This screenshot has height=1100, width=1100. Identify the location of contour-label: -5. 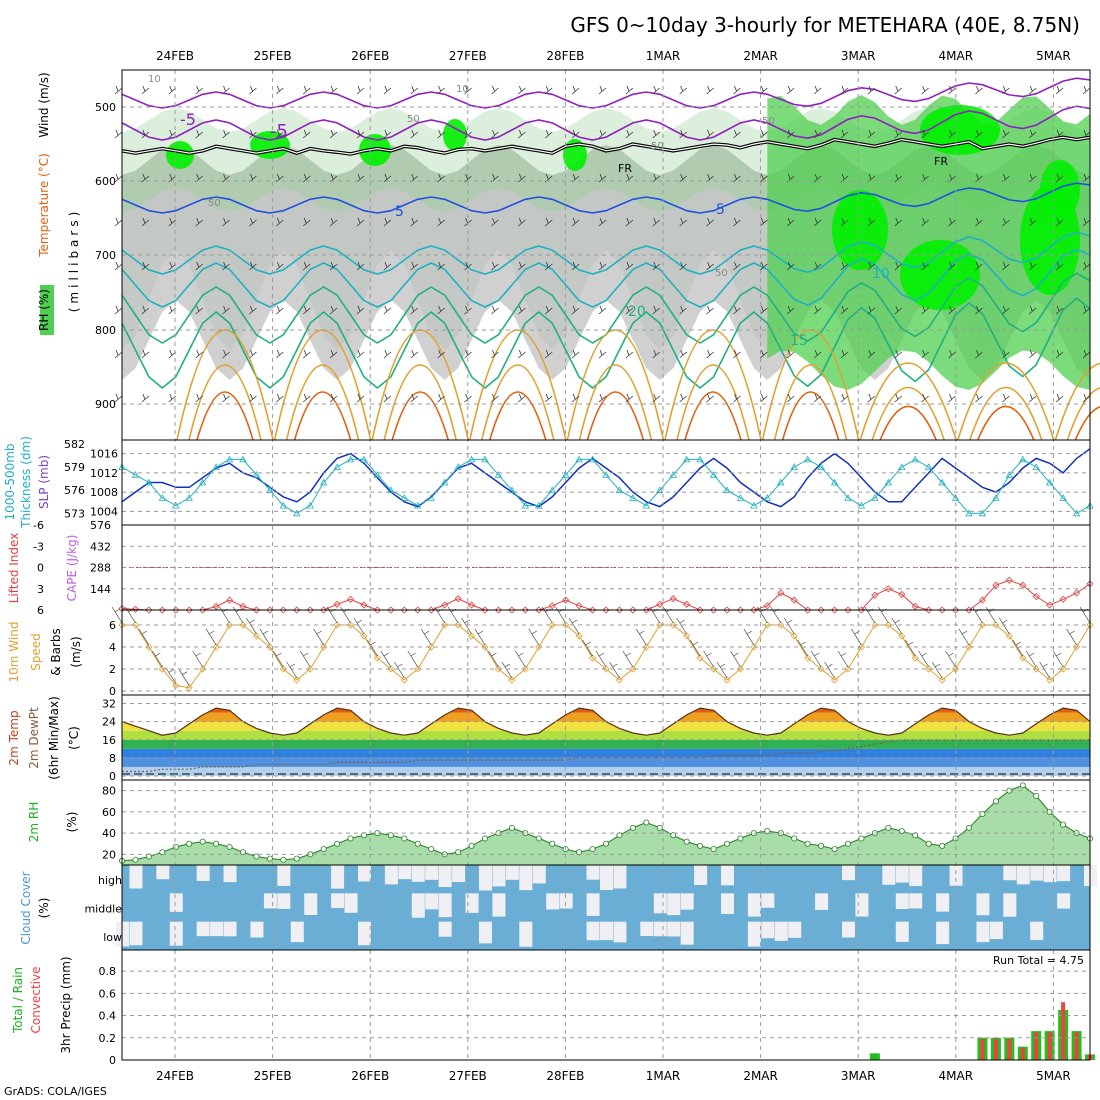
(279, 131).